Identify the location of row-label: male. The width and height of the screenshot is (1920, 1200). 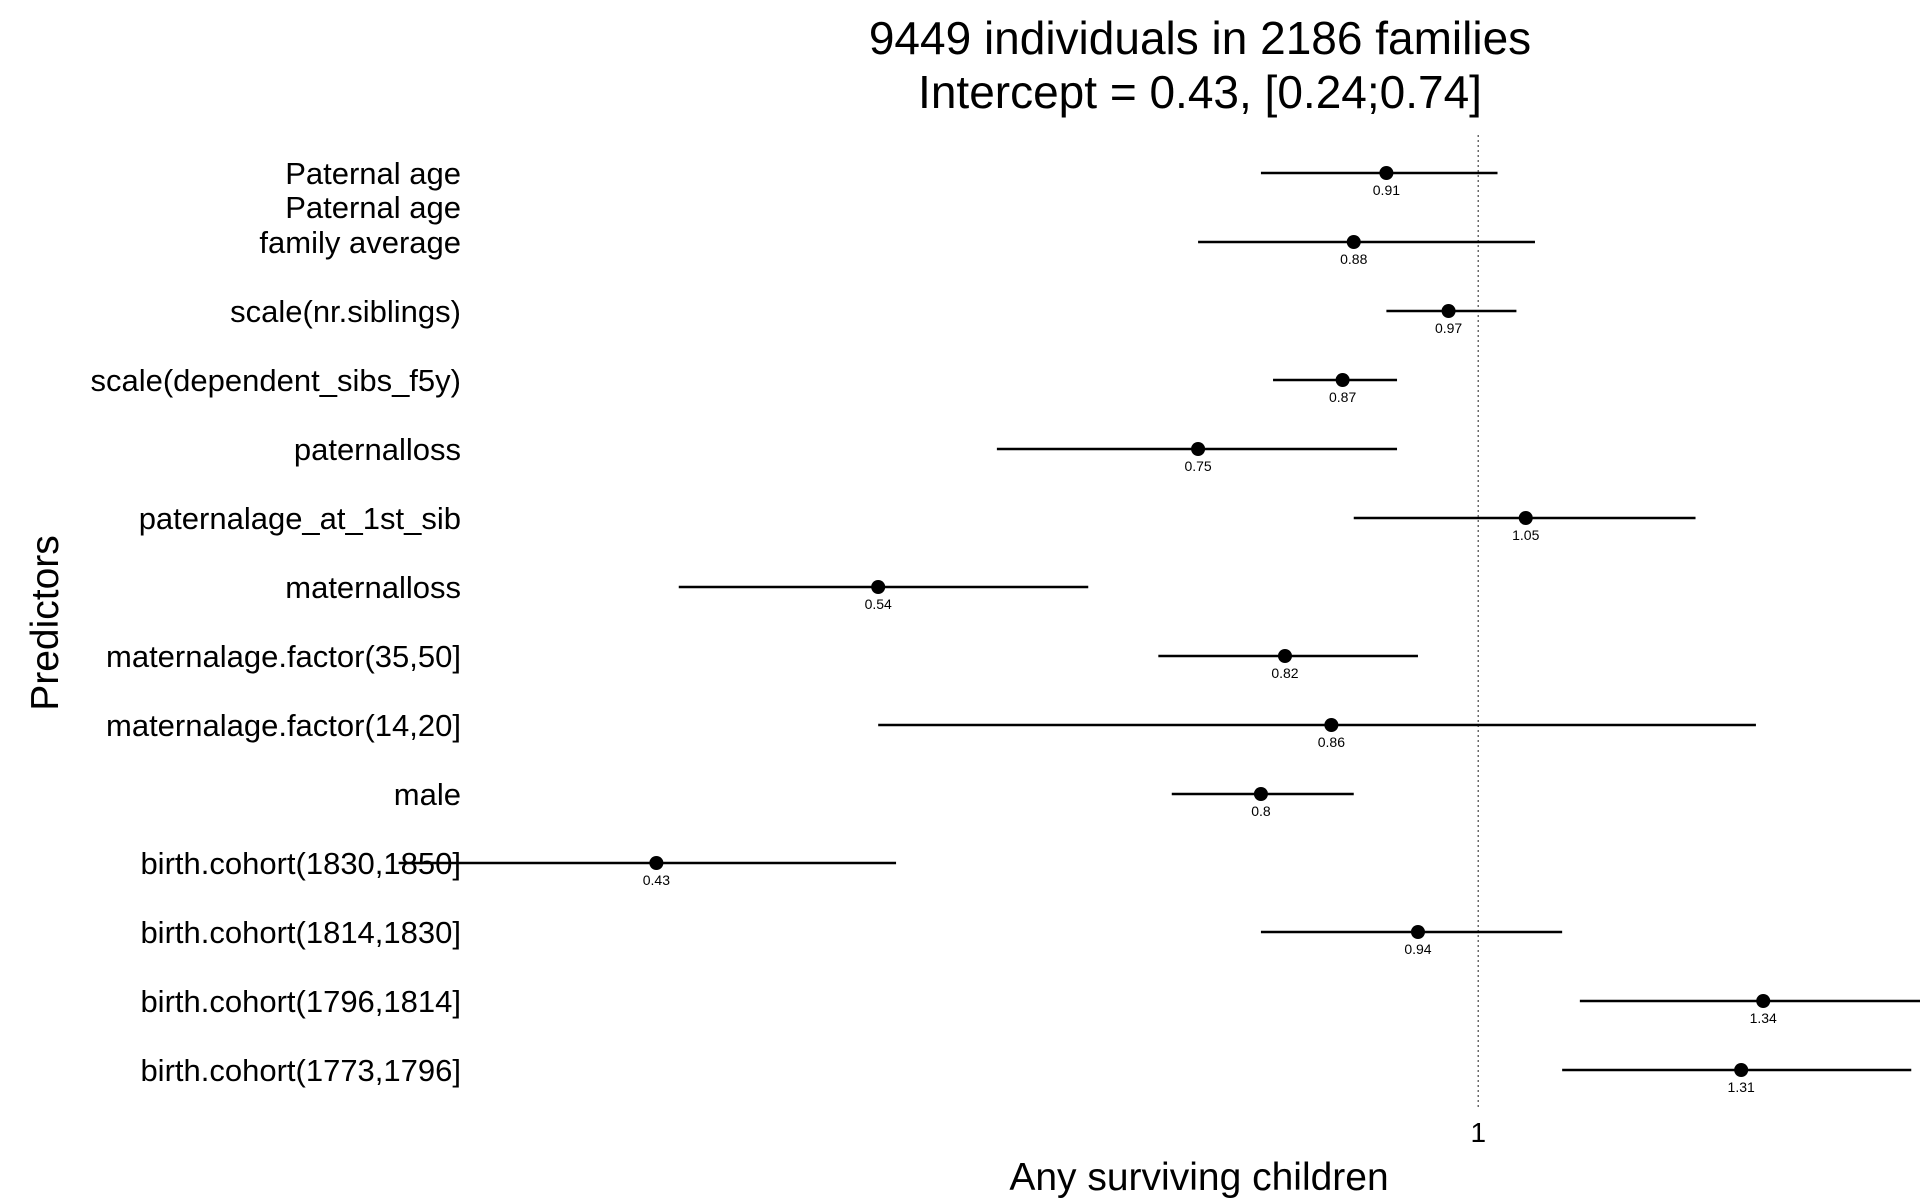
(427, 794).